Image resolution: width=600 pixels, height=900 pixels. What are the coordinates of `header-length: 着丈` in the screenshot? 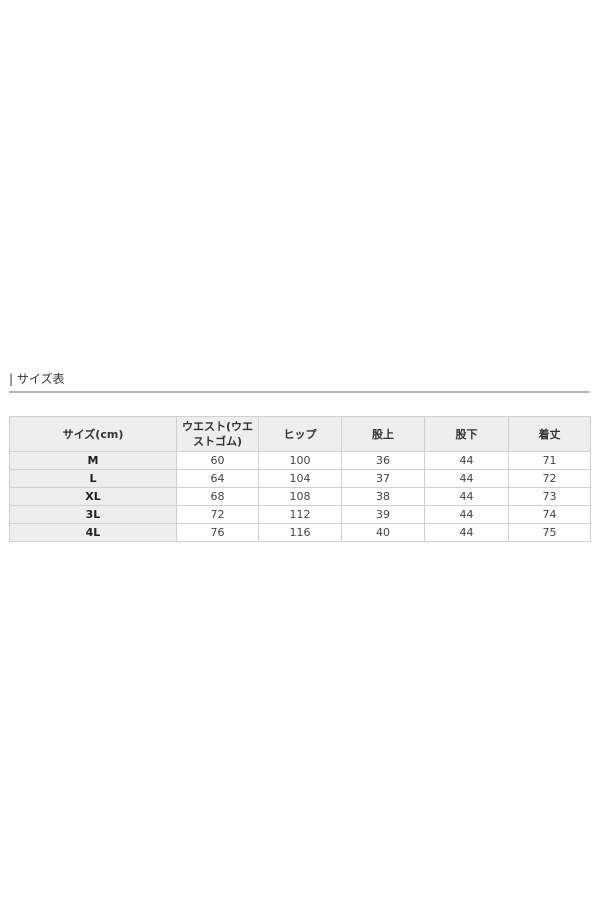 It's located at (549, 434).